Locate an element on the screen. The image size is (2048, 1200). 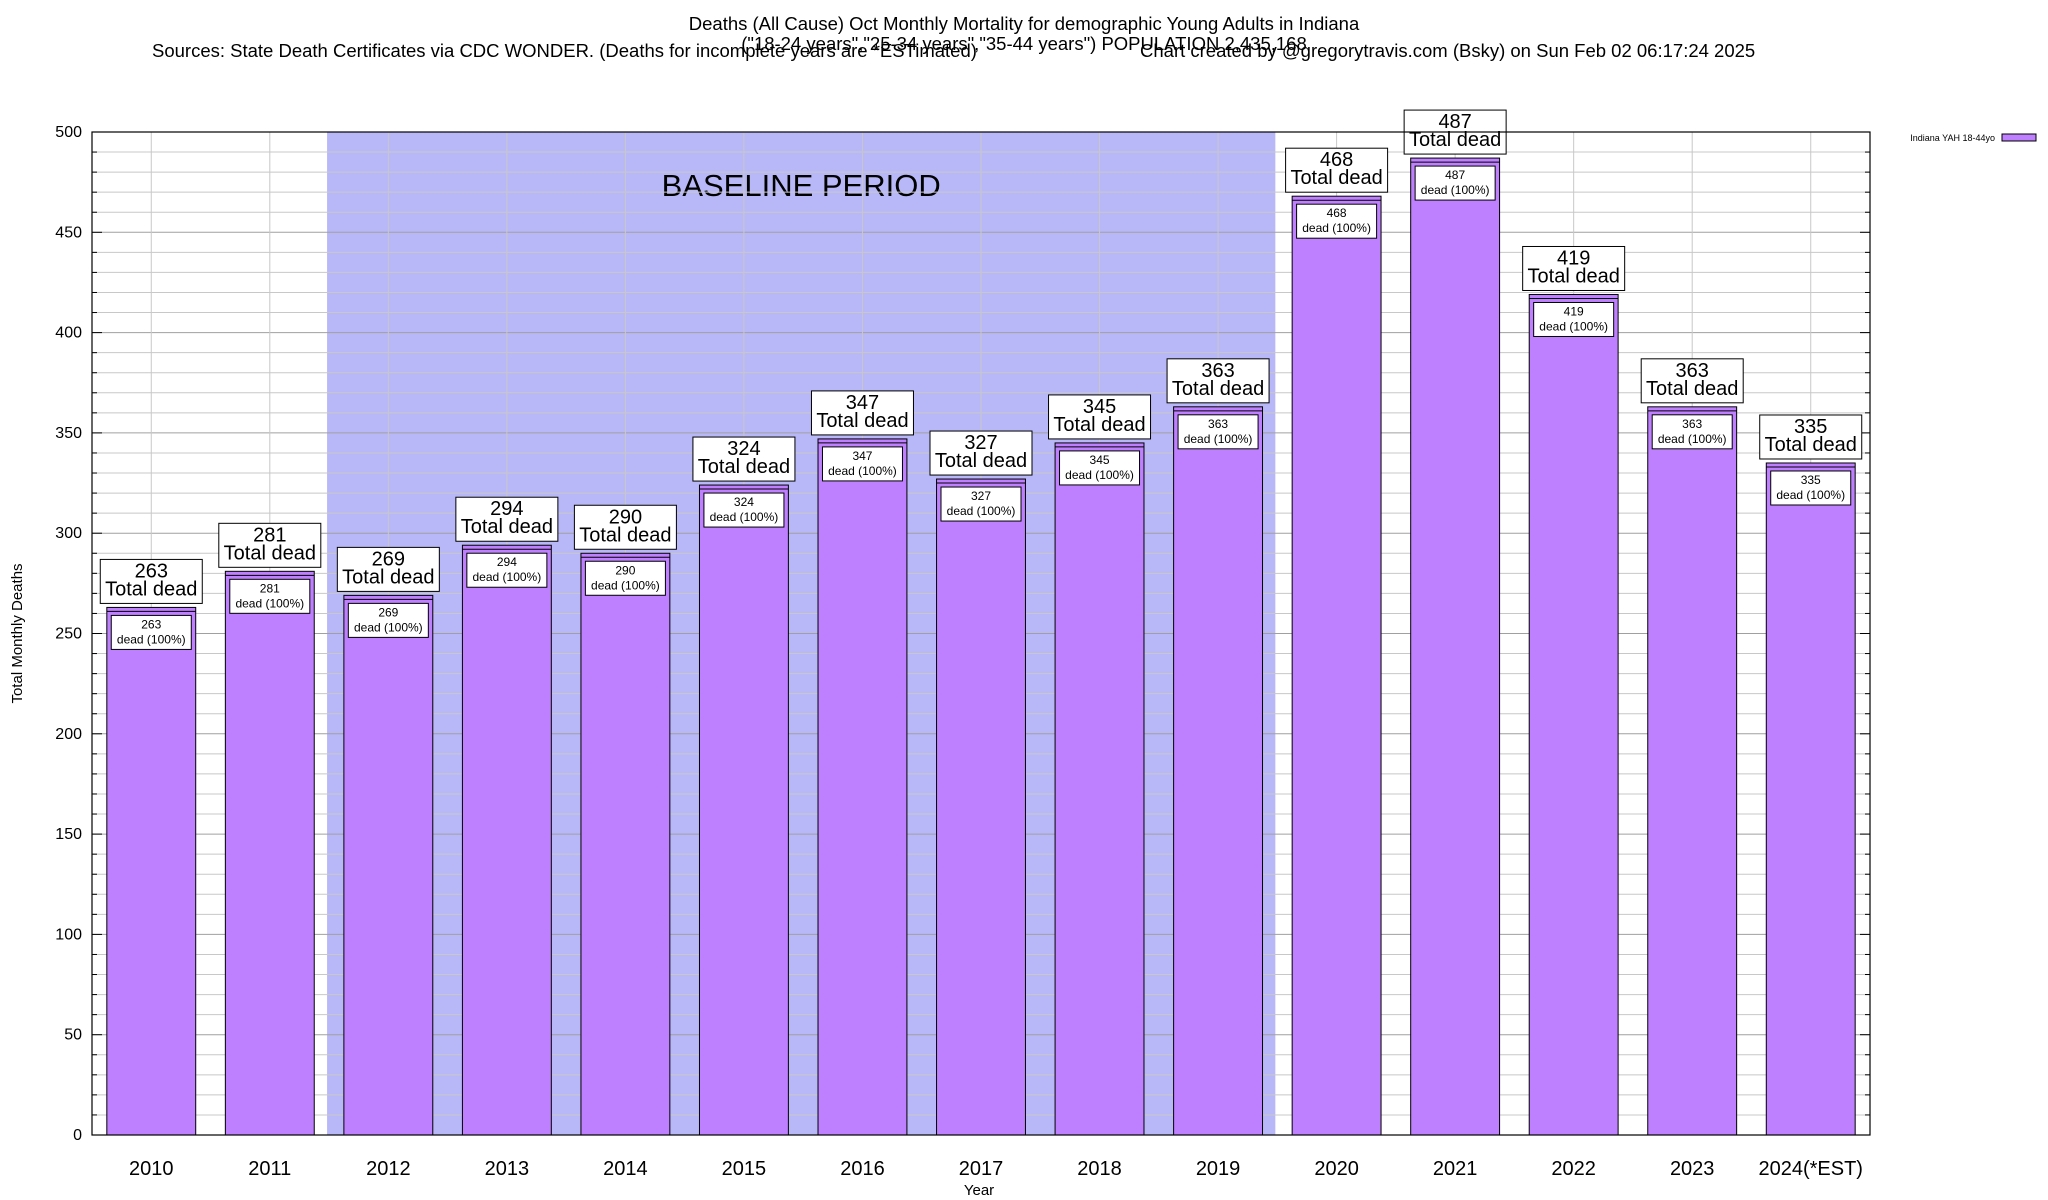
inner-value-label: 419 is located at coordinates (1574, 311).